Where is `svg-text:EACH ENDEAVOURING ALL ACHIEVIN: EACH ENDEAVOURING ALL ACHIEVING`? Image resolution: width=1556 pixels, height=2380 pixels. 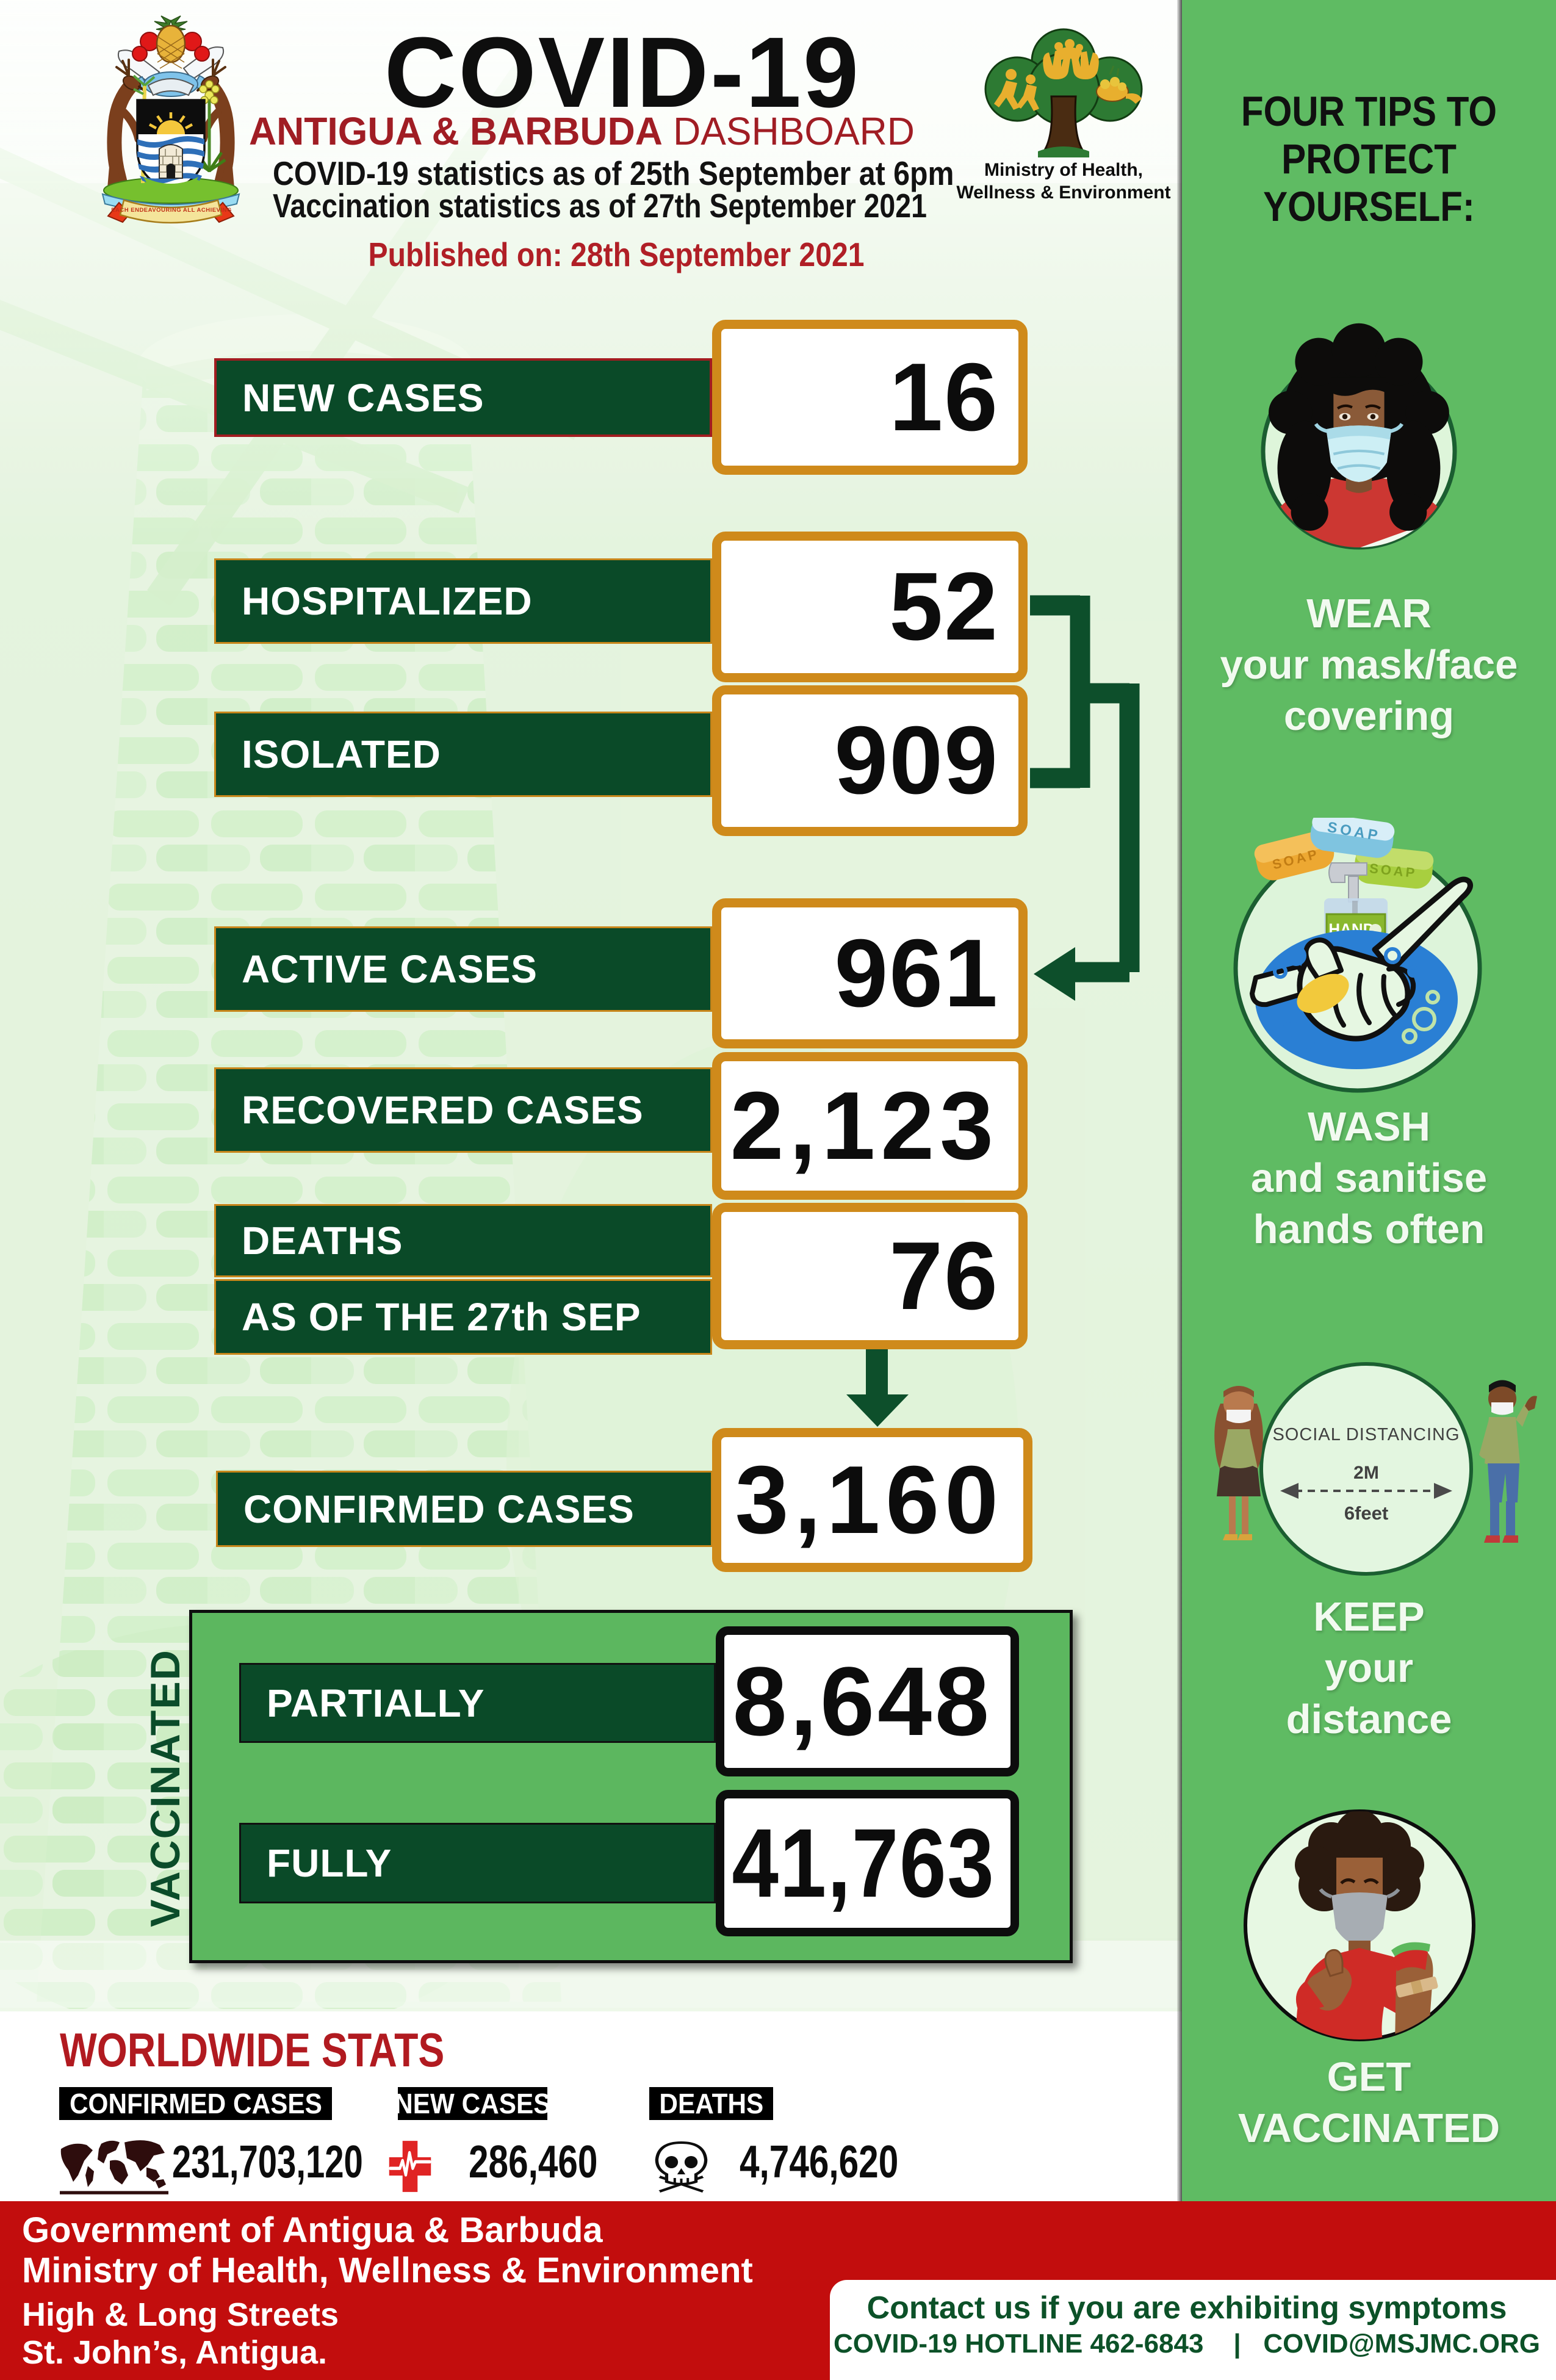 svg-text:EACH ENDEAVOURING ALL ACHIEVIN: EACH ENDEAVOURING ALL ACHIEVING is located at coordinates (172, 210).